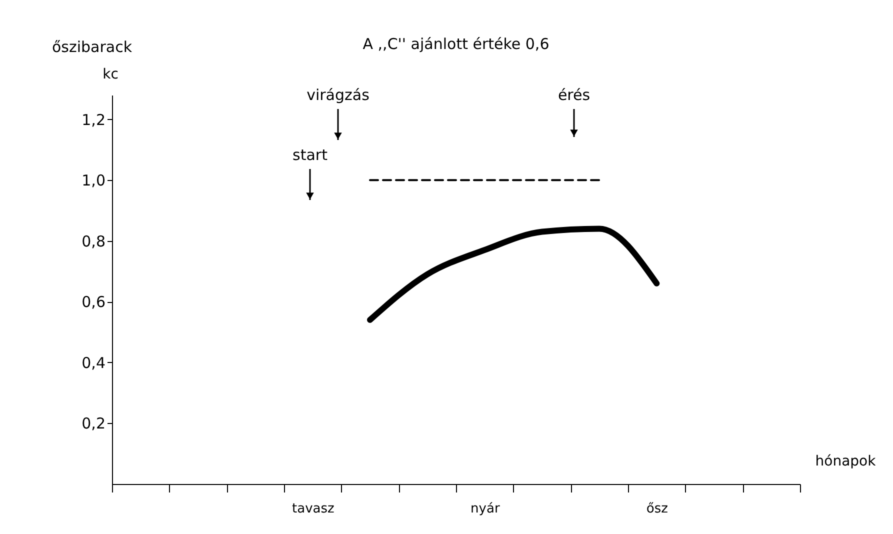 This screenshot has width=893, height=534. Describe the element at coordinates (310, 155) in the screenshot. I see `annotation: start` at that location.